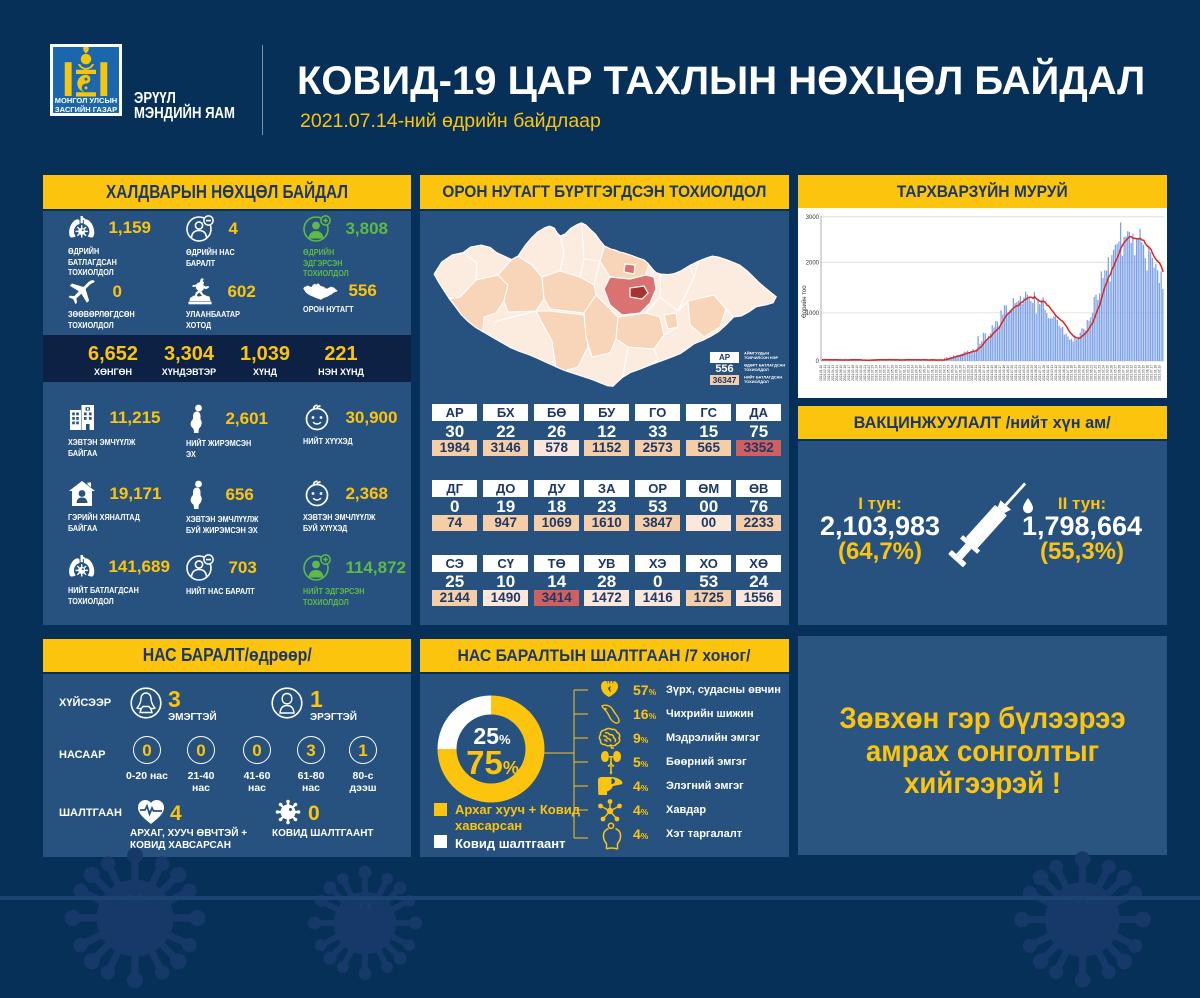 This screenshot has height=998, width=1200. I want to click on svg-text: 2021.03.28, so click(968, 373).